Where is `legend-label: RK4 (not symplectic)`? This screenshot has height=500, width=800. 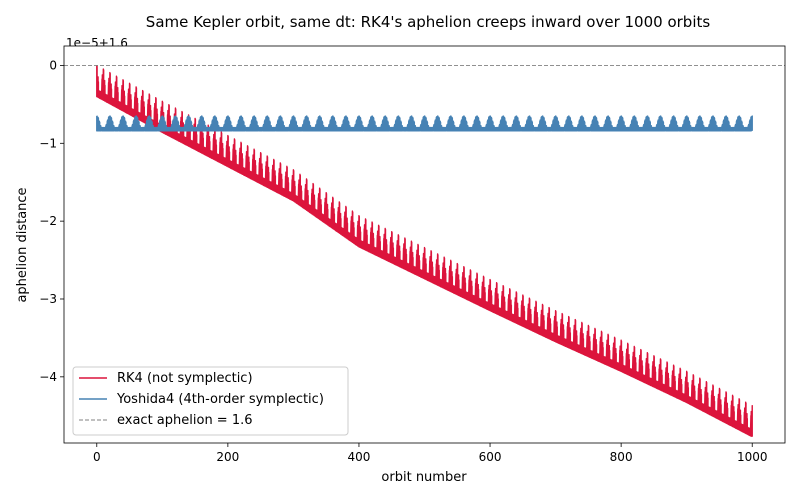 legend-label: RK4 (not symplectic) is located at coordinates (185, 378).